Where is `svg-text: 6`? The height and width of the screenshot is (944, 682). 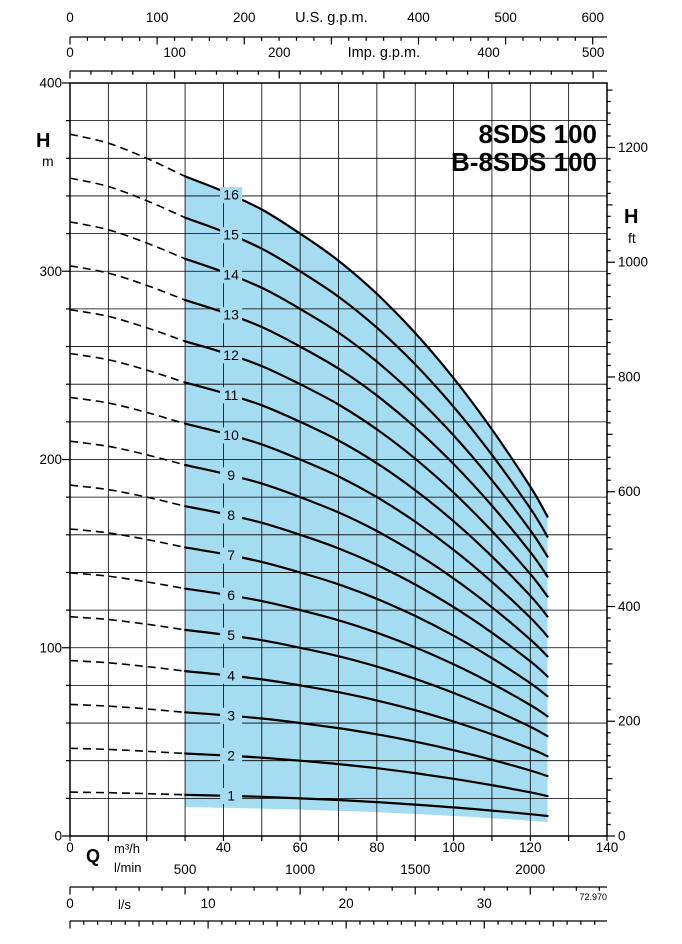 svg-text: 6 is located at coordinates (231, 595).